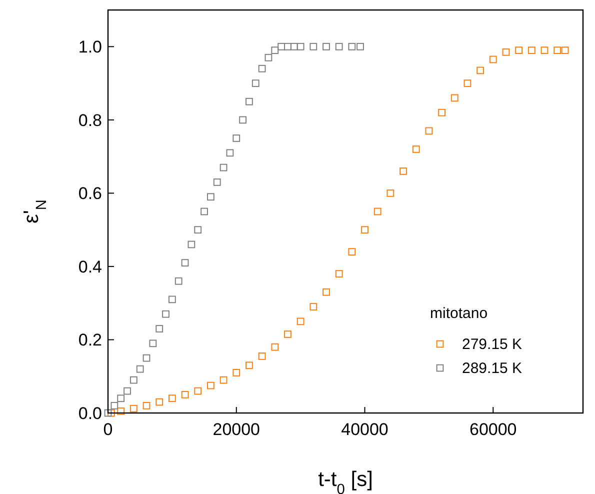 The width and height of the screenshot is (595, 494). Describe the element at coordinates (236, 429) in the screenshot. I see `x-tick-label: 20000` at that location.